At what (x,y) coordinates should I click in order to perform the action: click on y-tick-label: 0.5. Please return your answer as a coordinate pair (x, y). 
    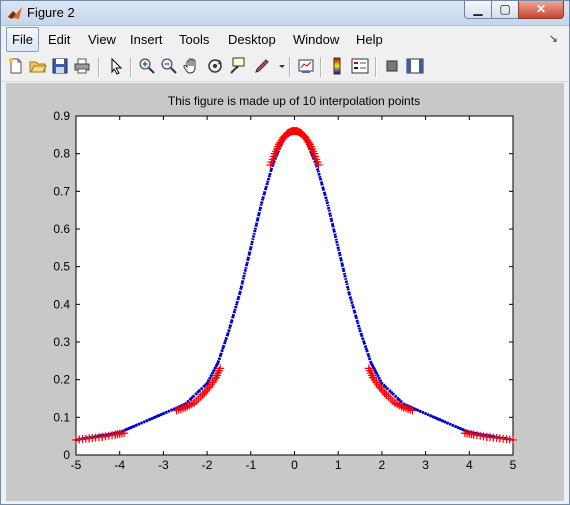
    Looking at the image, I should click on (61, 267).